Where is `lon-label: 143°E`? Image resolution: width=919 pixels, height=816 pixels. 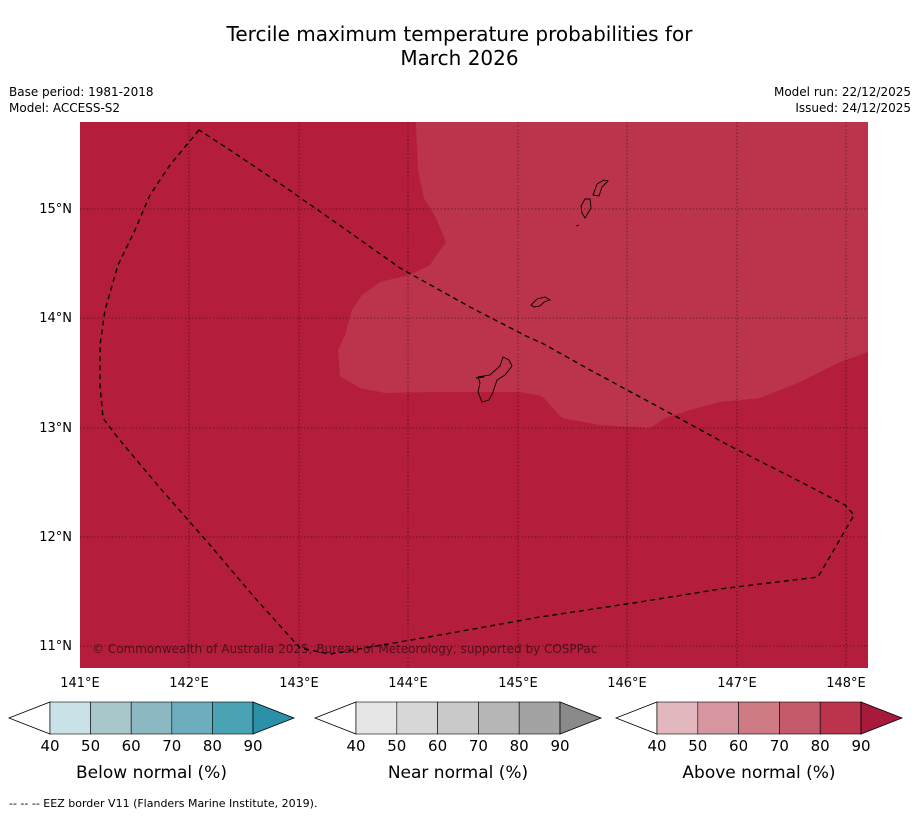 lon-label: 143°E is located at coordinates (299, 683).